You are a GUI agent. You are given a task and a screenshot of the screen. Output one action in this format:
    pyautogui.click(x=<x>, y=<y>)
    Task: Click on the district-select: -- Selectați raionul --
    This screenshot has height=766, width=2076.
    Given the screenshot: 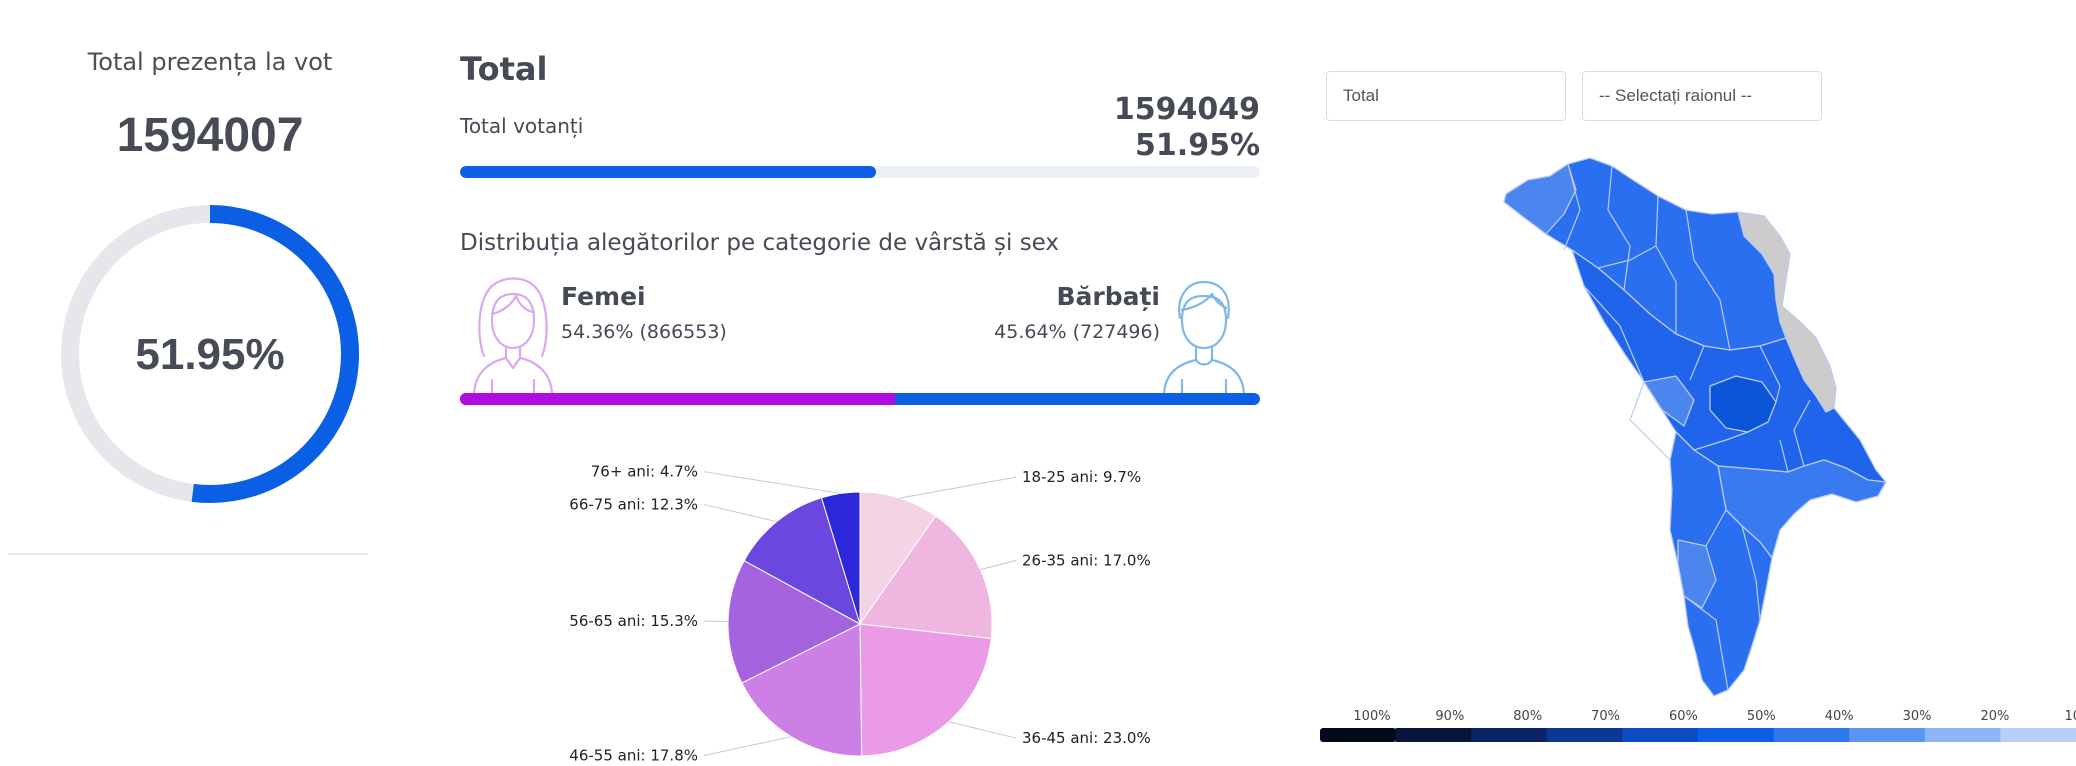 What is the action you would take?
    pyautogui.click(x=1702, y=96)
    